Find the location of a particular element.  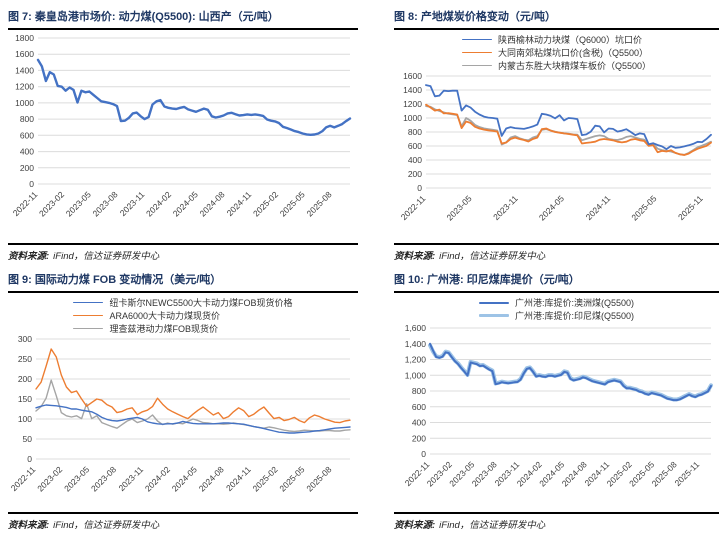

y-axis-tick: 1,600 is located at coordinates (416, 328).